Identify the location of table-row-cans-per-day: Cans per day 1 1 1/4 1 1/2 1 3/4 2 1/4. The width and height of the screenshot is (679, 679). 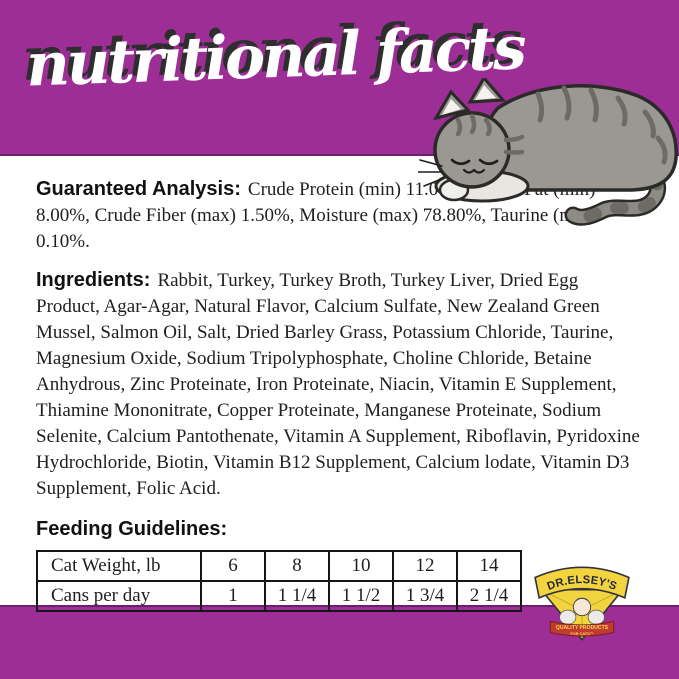
(279, 596).